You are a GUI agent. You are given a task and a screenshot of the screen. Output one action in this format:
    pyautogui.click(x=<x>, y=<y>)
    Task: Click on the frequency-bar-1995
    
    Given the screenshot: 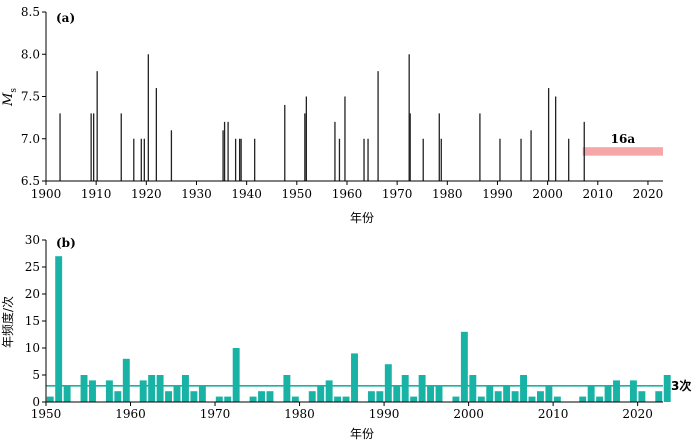 What is the action you would take?
    pyautogui.click(x=431, y=393)
    